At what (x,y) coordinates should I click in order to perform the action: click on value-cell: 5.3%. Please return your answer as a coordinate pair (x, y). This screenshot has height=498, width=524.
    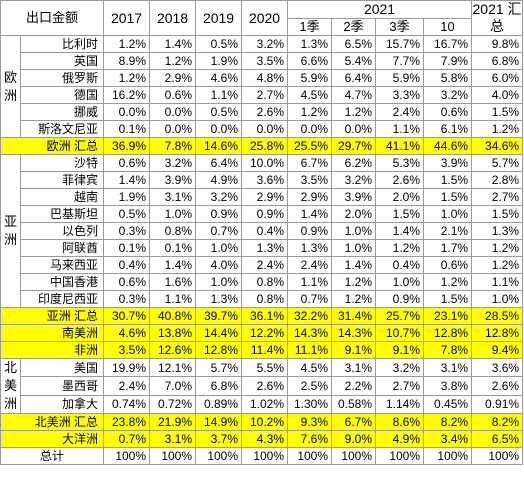
    Looking at the image, I should click on (400, 163).